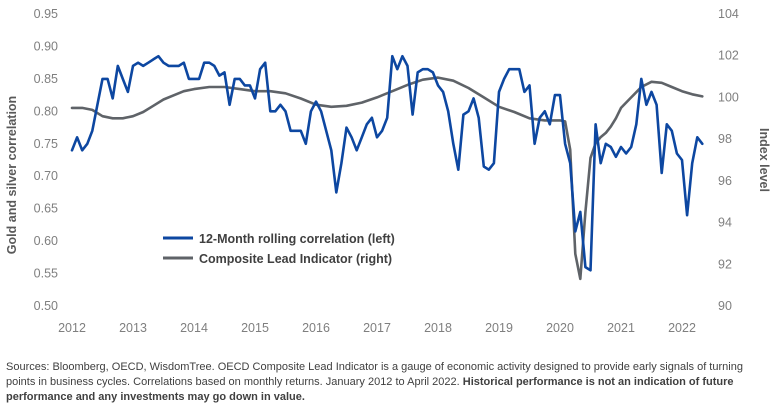 Image resolution: width=771 pixels, height=414 pixels. What do you see at coordinates (725, 181) in the screenshot?
I see `right-tick-label: 96` at bounding box center [725, 181].